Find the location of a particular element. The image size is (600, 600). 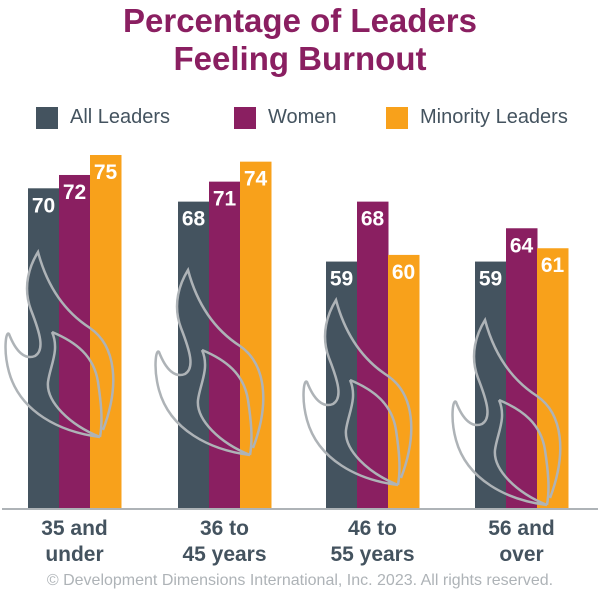

data-label: 72 is located at coordinates (74, 192).